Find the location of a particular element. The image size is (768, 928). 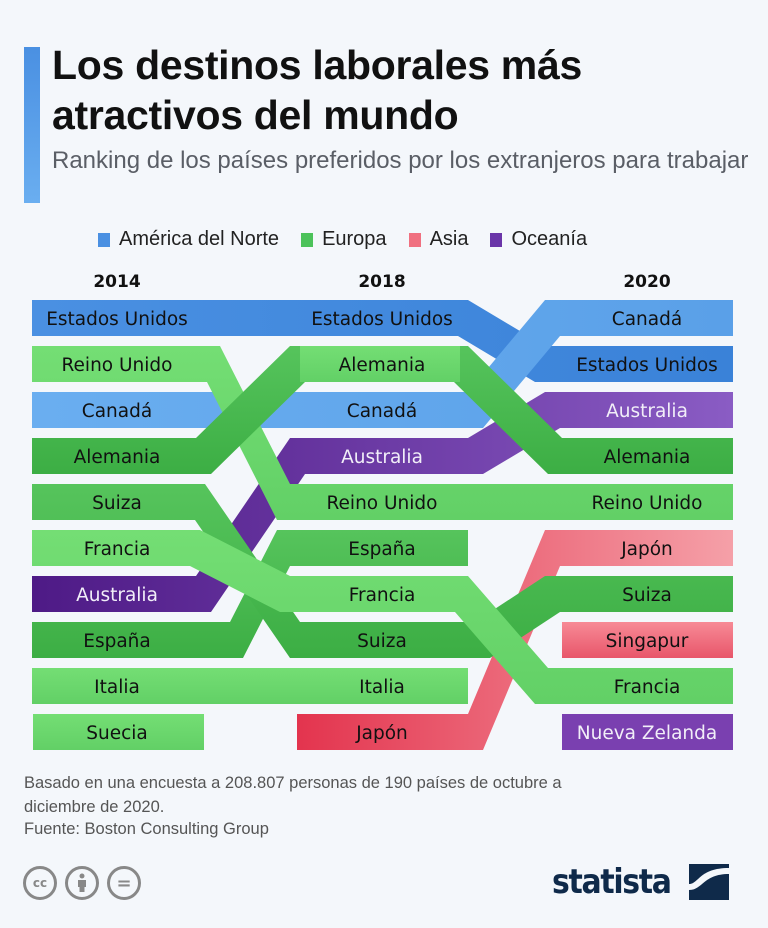

year-label-2018: 2018 is located at coordinates (382, 282).